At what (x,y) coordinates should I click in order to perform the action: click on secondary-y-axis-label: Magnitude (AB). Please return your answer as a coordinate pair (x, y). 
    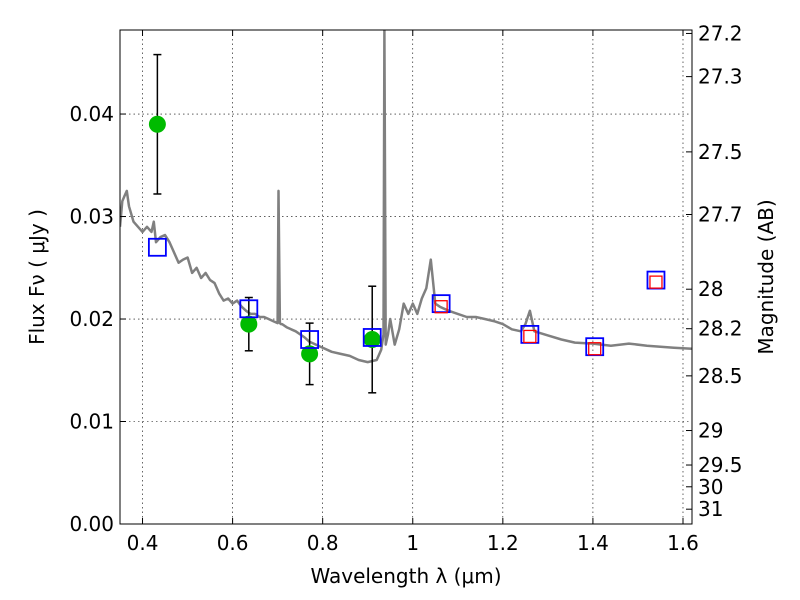
    Looking at the image, I should click on (766, 276).